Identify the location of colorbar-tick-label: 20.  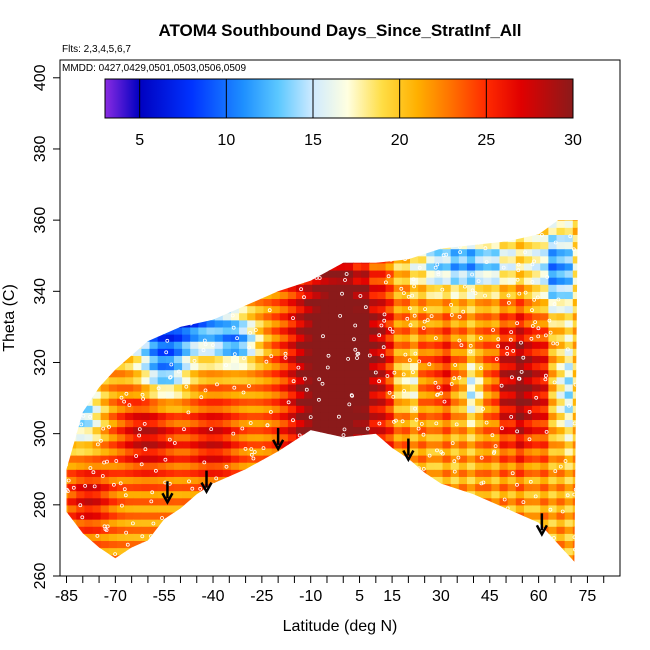
(400, 140).